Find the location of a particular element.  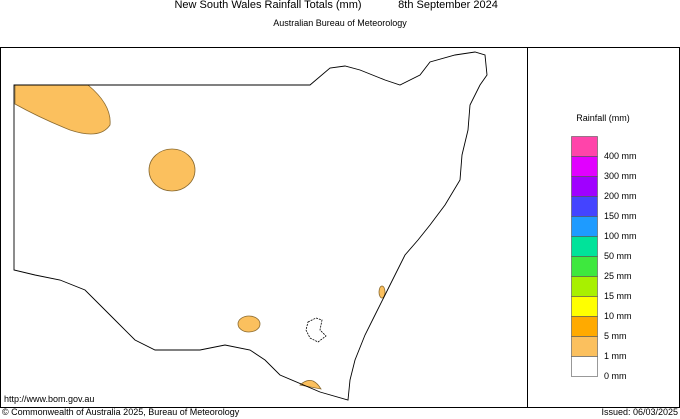

map-date: 8th September 2024 is located at coordinates (448, 5).